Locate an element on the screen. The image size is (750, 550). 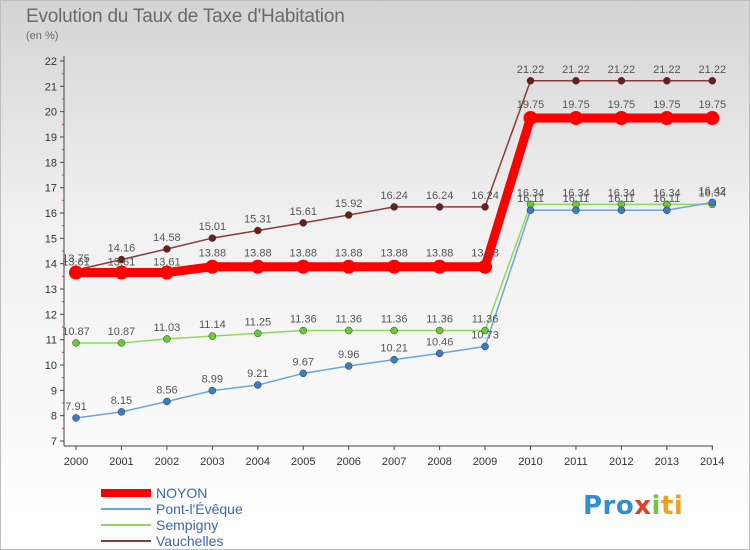
y-tick-label: 22 is located at coordinates (51, 62).